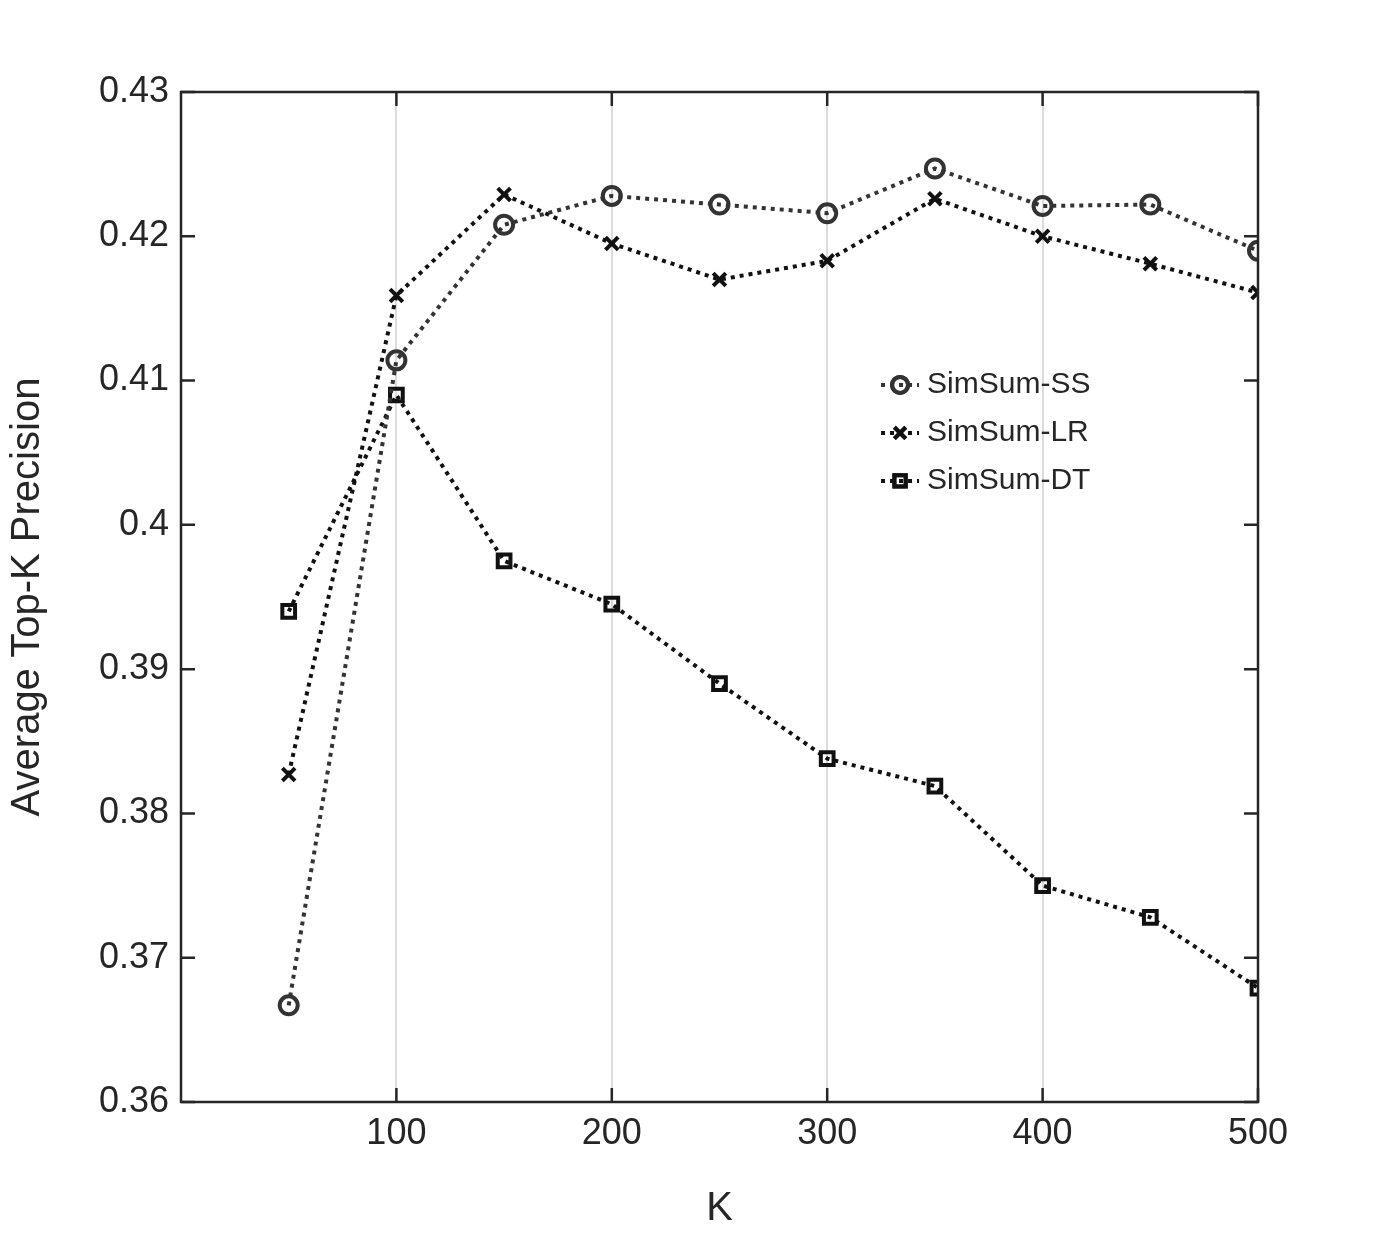 Image resolution: width=1391 pixels, height=1237 pixels. Describe the element at coordinates (133, 89) in the screenshot. I see `y-tick-label: 0.43` at that location.